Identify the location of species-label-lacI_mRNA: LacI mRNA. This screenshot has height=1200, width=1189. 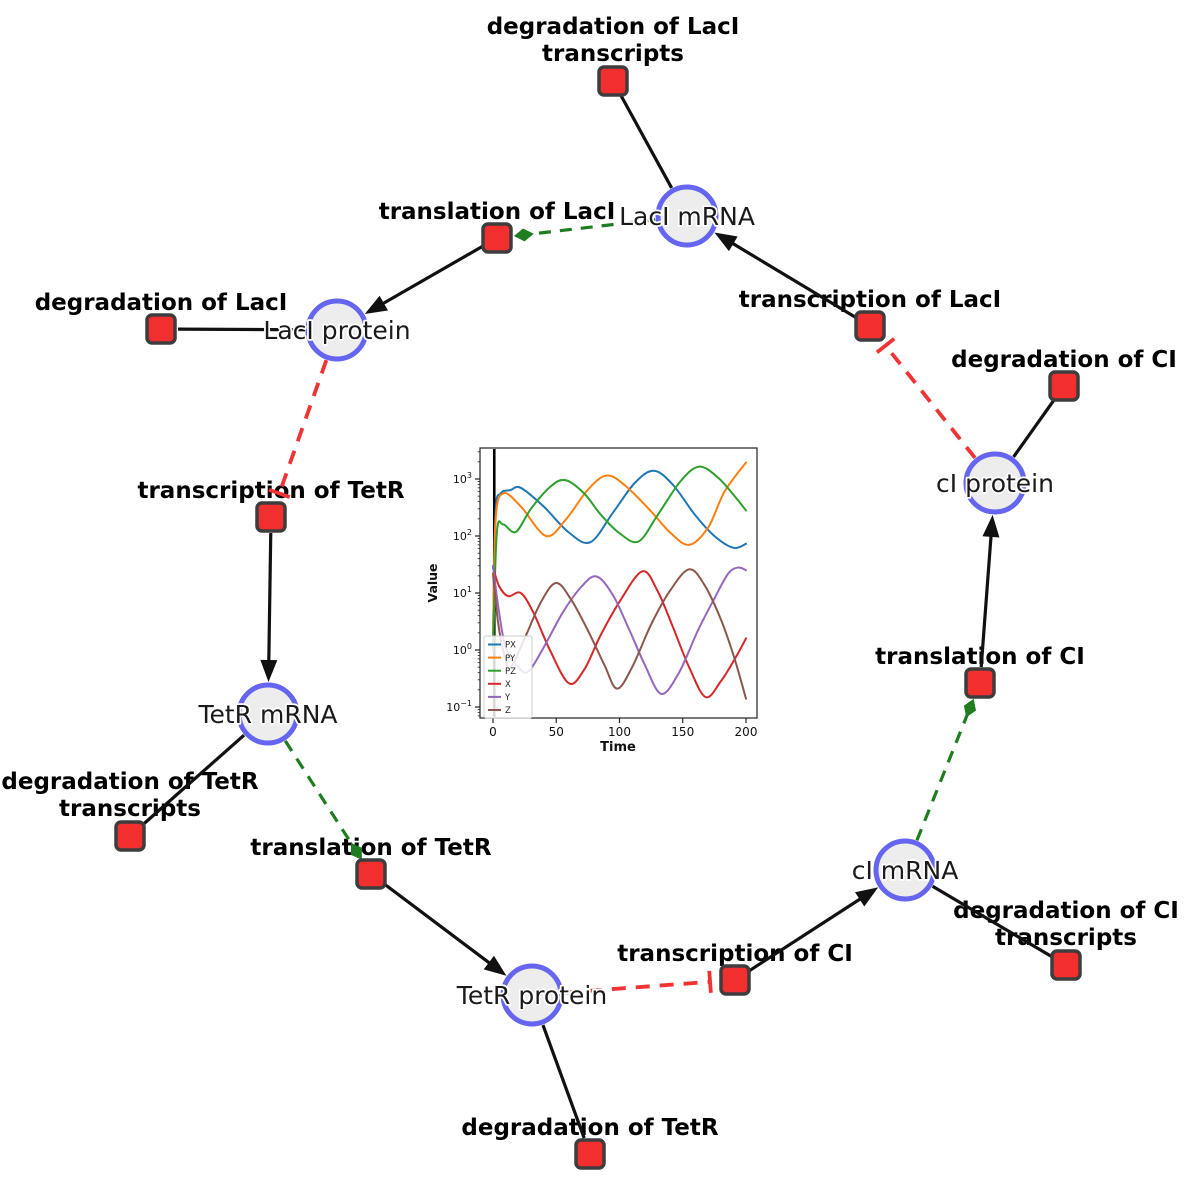
(687, 216).